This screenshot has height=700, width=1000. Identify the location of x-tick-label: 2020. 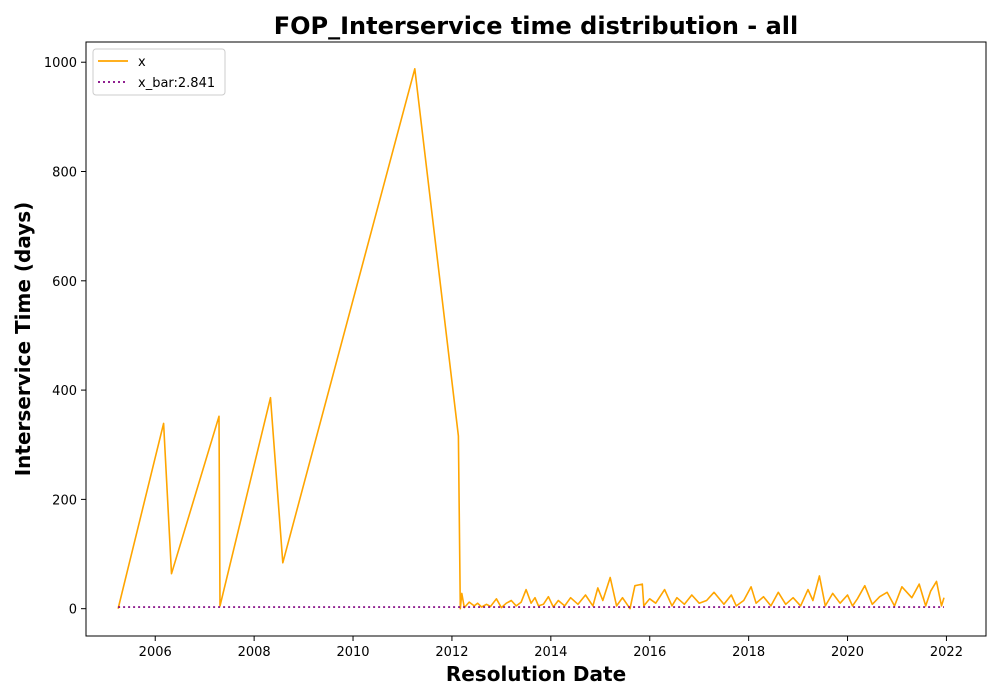
(847, 652).